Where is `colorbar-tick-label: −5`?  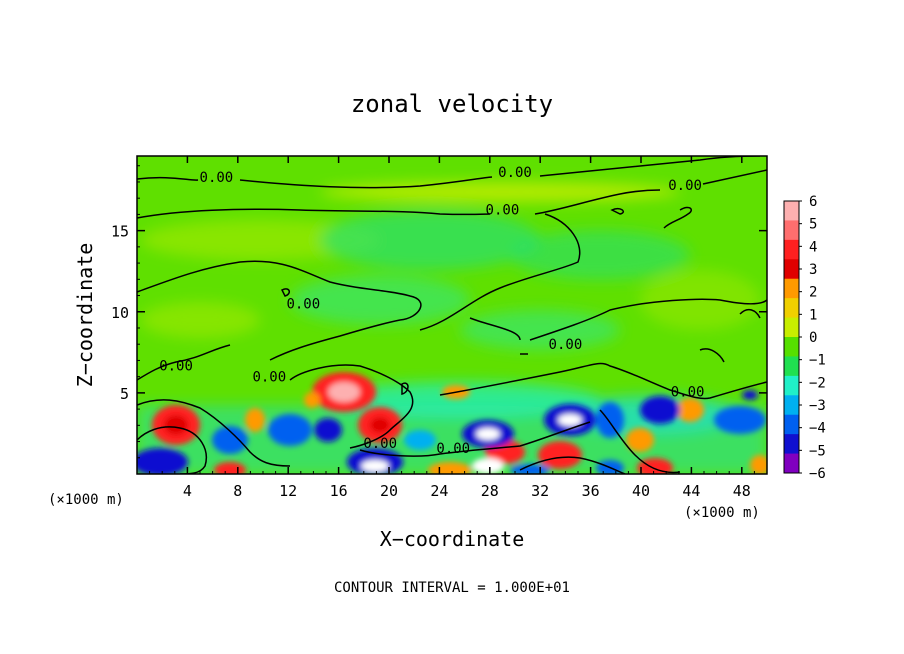
colorbar-tick-label: −5 is located at coordinates (817, 451).